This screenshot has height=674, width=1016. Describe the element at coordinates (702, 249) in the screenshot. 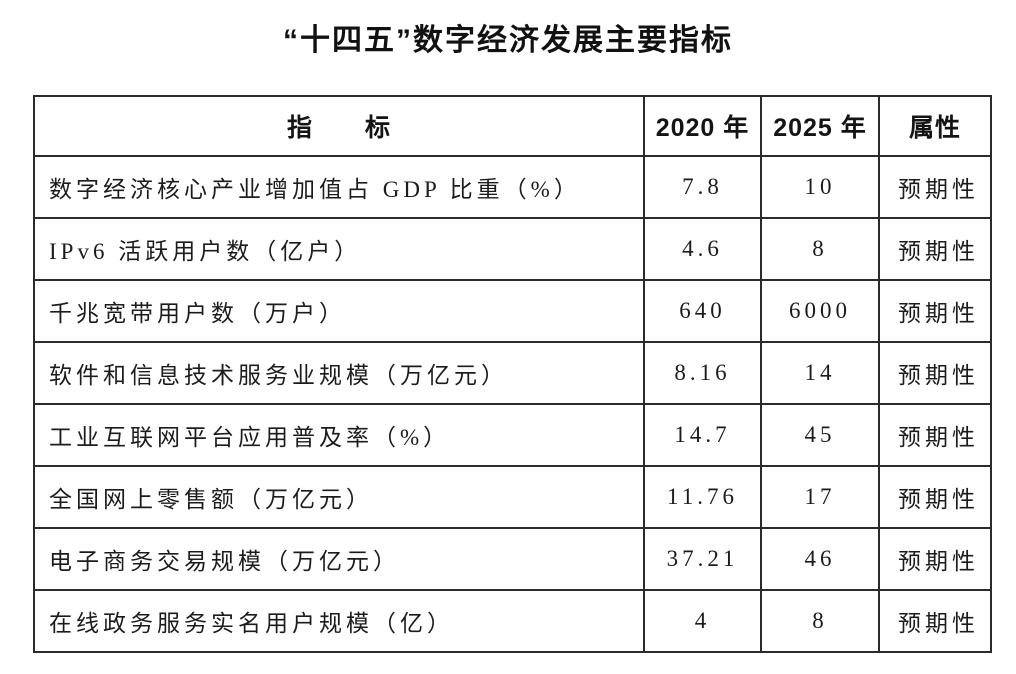

I see `value-2020-cell: 4.6` at that location.